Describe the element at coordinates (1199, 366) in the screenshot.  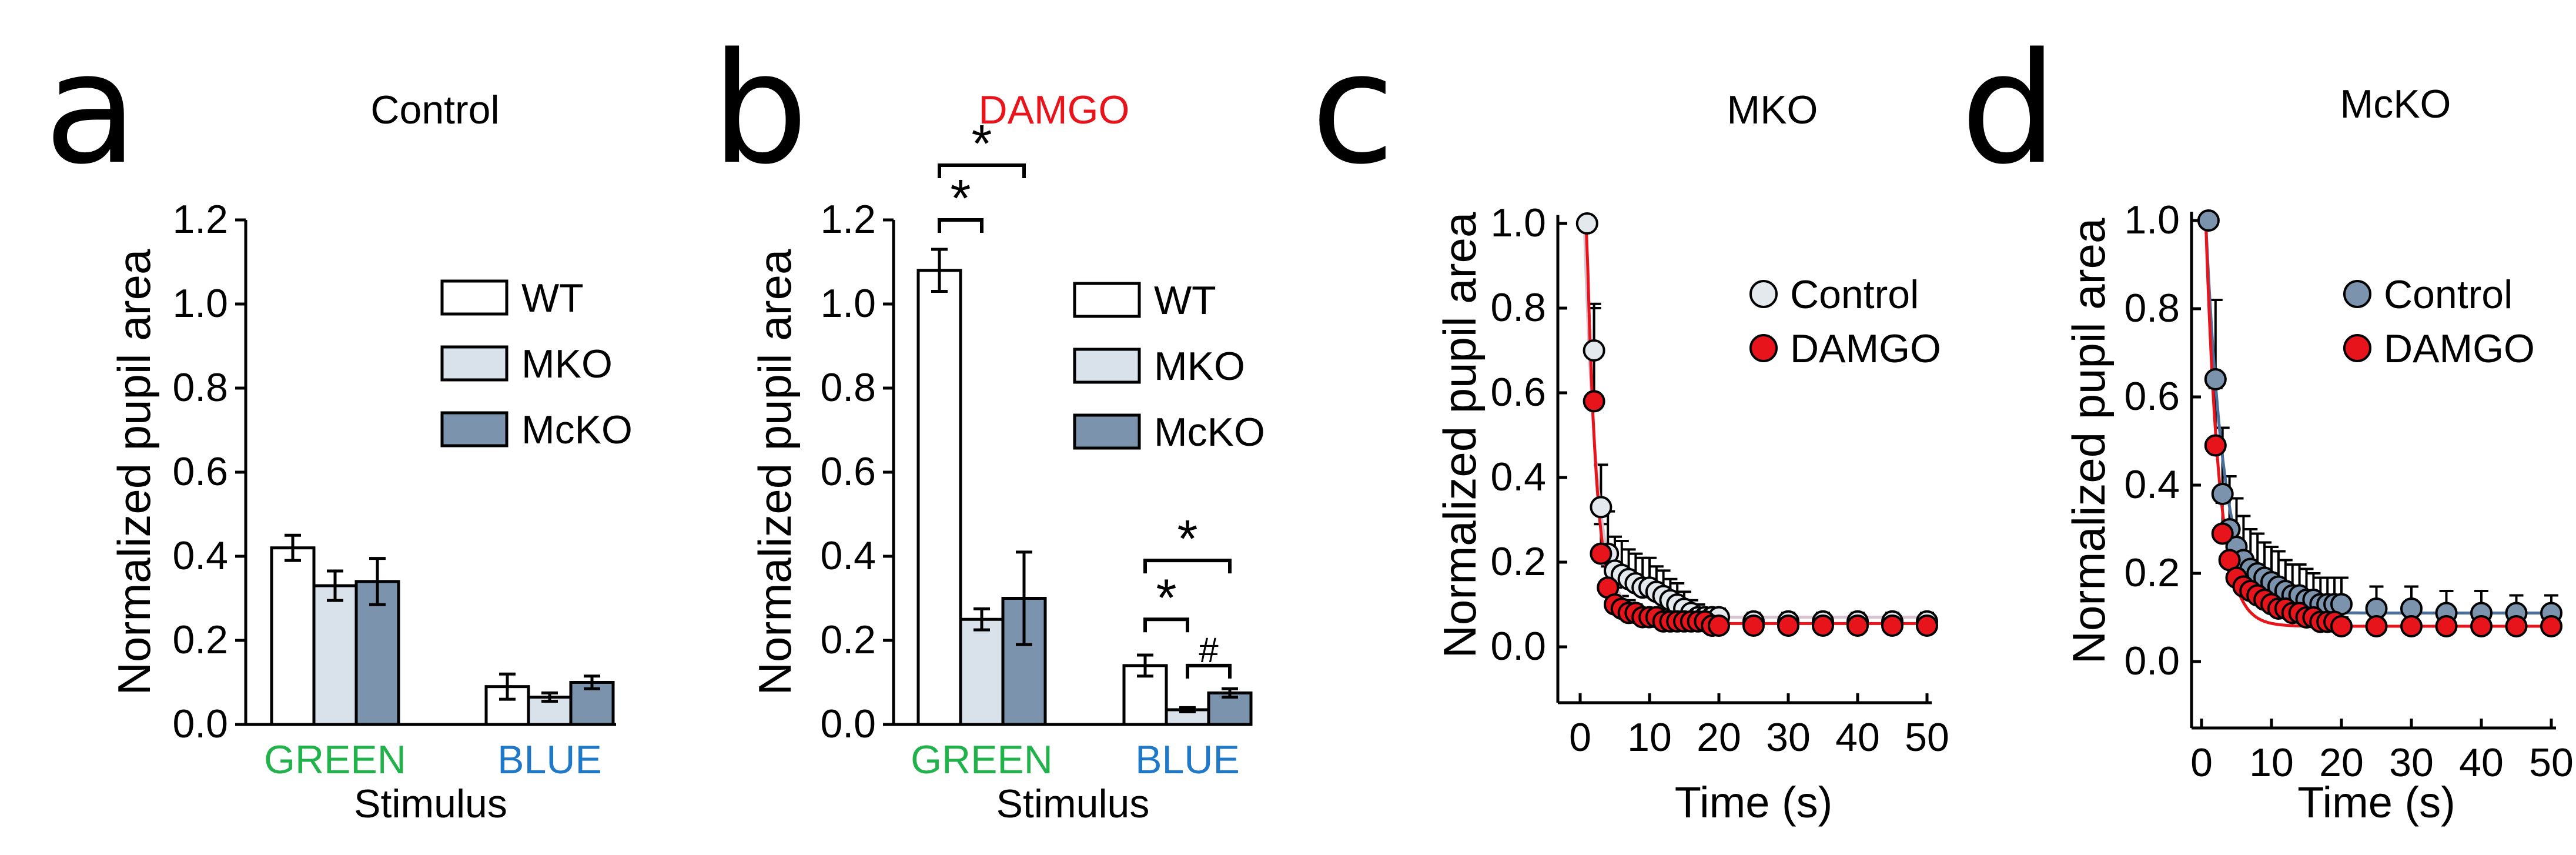
I see `legend-label: MKO` at that location.